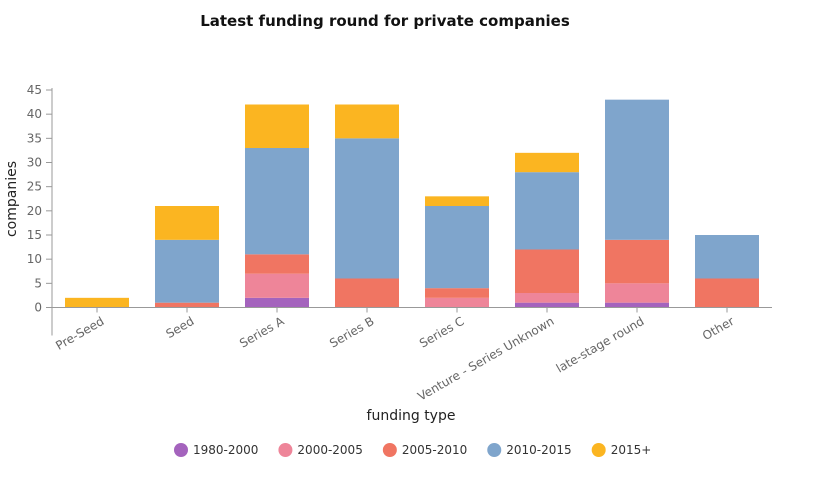  What do you see at coordinates (411, 416) in the screenshot?
I see `x-axis-title: funding type` at bounding box center [411, 416].